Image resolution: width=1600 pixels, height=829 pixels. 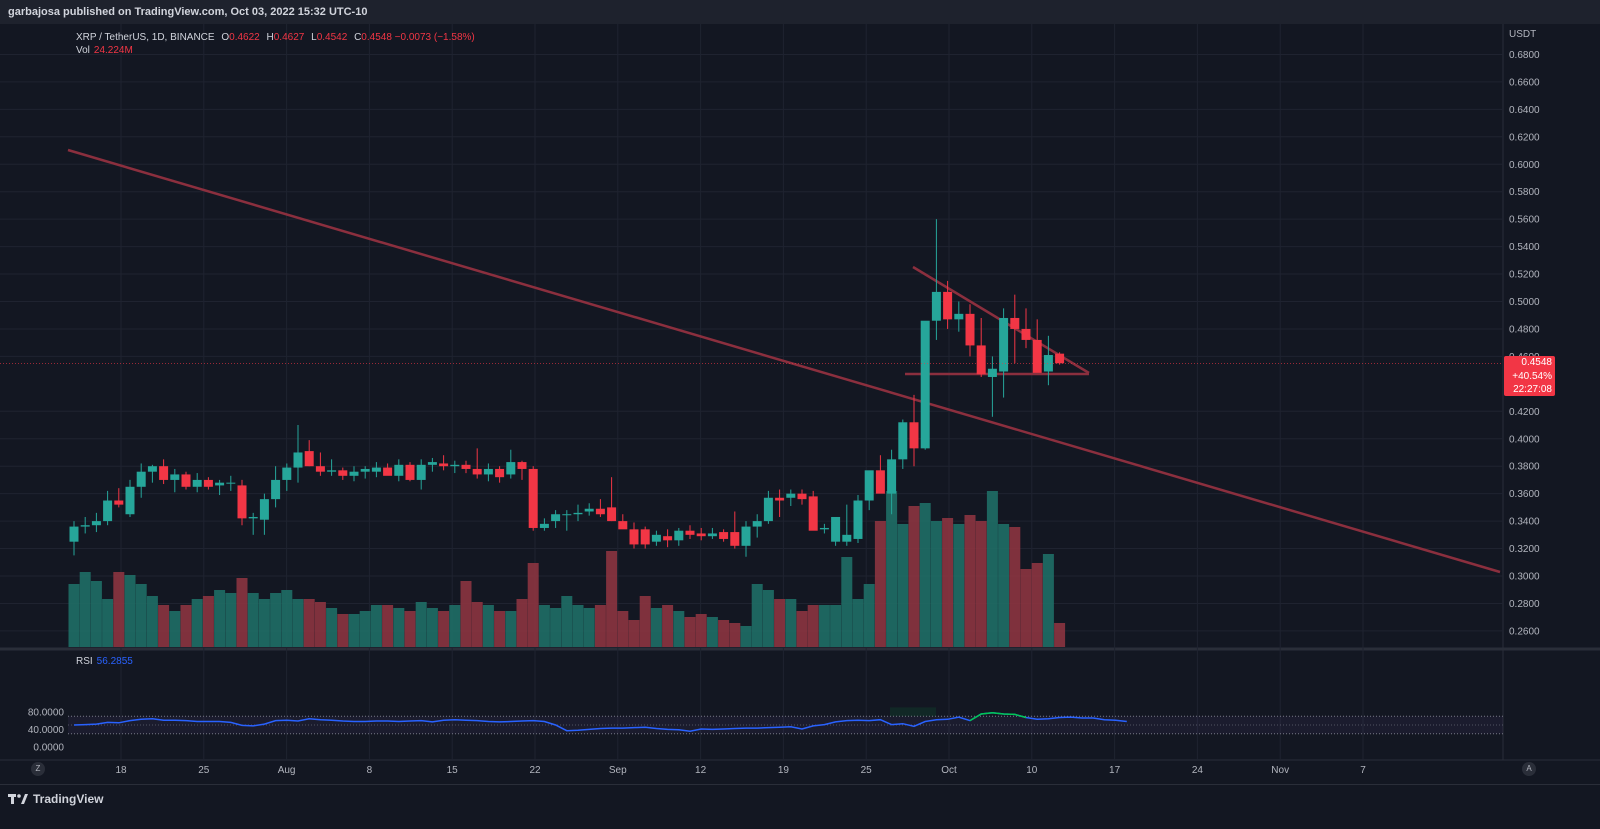 What do you see at coordinates (358, 37) in the screenshot?
I see `close-label: C` at bounding box center [358, 37].